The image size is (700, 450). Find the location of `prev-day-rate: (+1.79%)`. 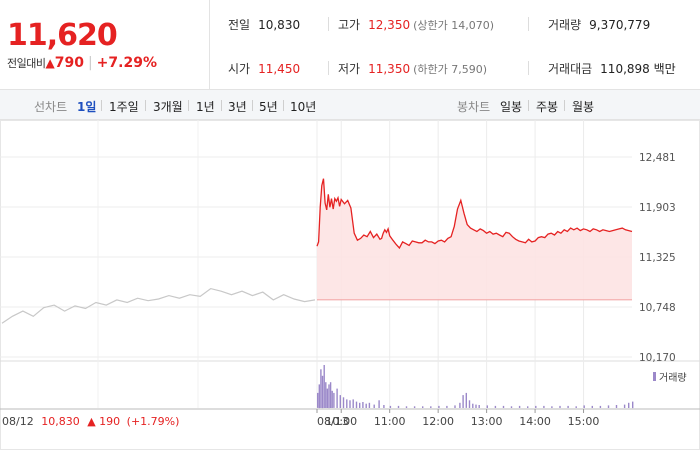

prev-day-rate: (+1.79%) is located at coordinates (153, 421).